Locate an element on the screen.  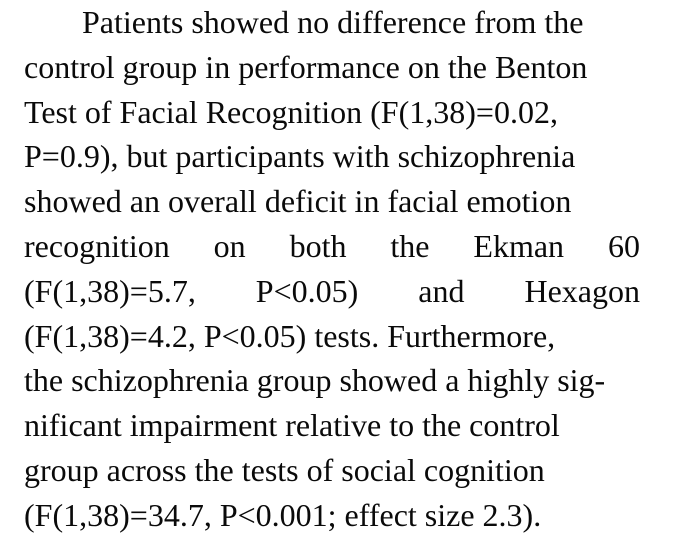
word: both is located at coordinates (318, 245).